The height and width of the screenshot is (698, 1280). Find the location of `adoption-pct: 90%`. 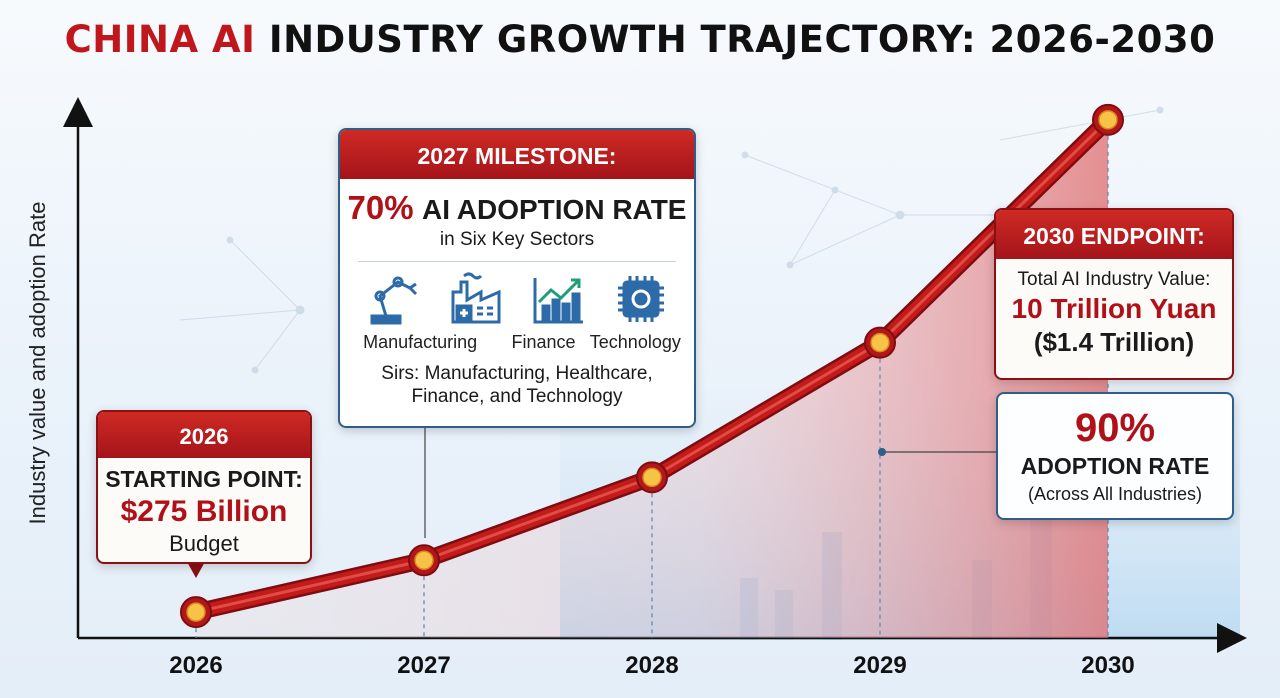

adoption-pct: 90% is located at coordinates (1115, 428).